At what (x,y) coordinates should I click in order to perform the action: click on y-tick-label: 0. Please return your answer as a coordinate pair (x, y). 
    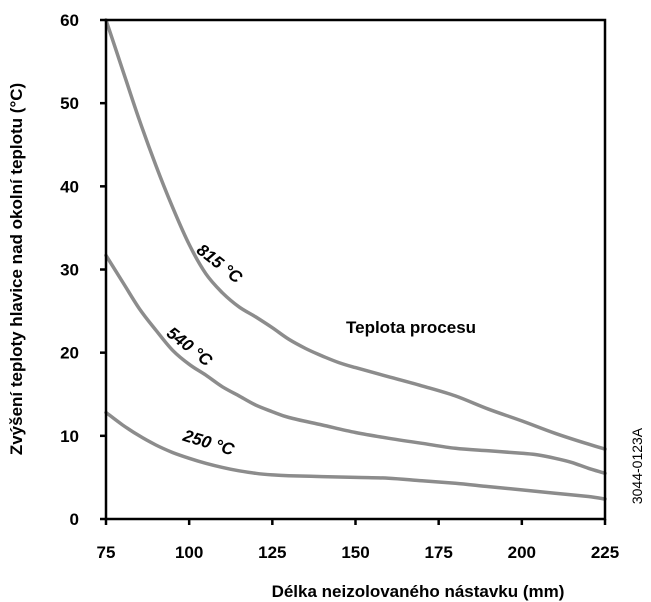
    Looking at the image, I should click on (74, 519).